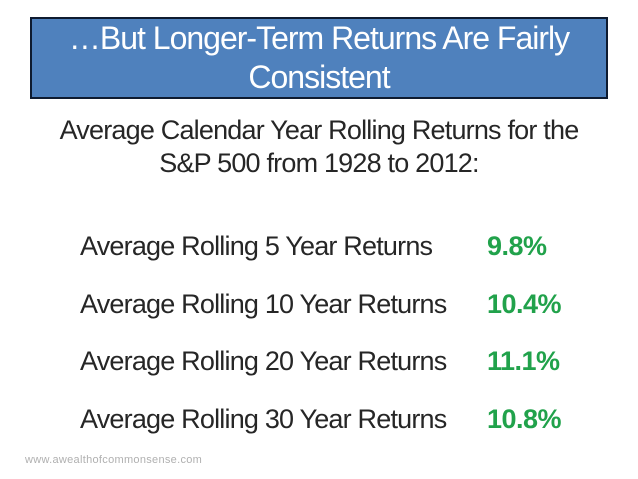 The image size is (638, 479). What do you see at coordinates (263, 303) in the screenshot?
I see `row-label: Average Rolling 10 Year Returns` at bounding box center [263, 303].